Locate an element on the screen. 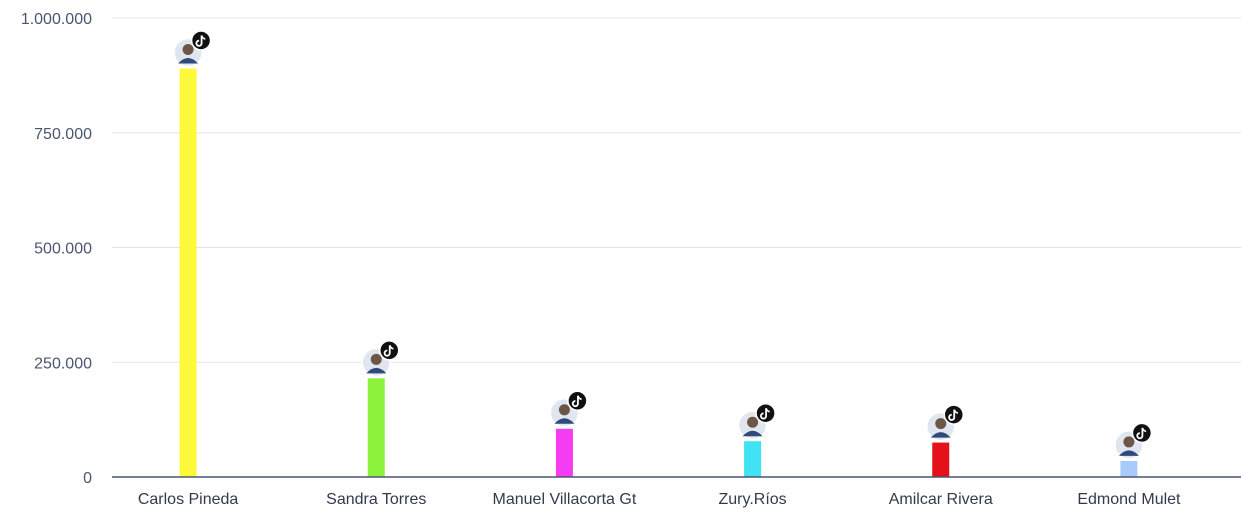  x-tick-label: Manuel Villacorta Gt is located at coordinates (565, 499).